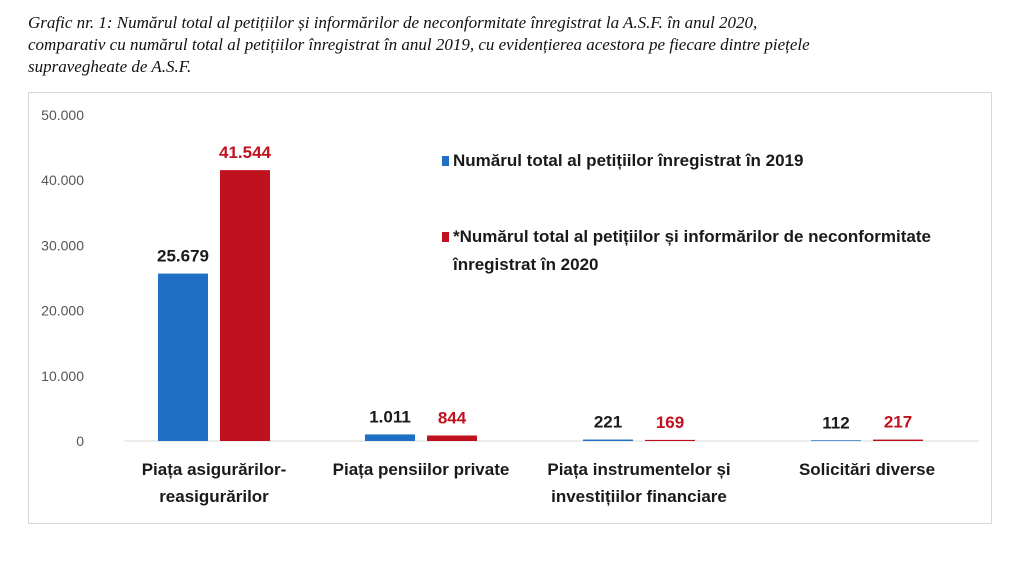 Image resolution: width=1024 pixels, height=564 pixels. I want to click on data-label-2020: 41.544, so click(245, 152).